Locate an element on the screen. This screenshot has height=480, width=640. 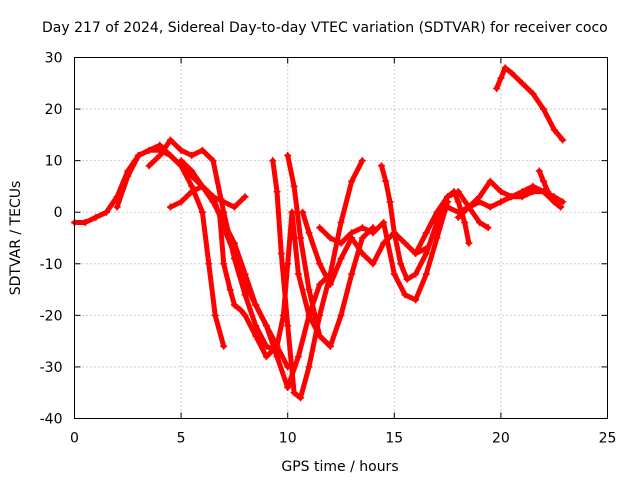
x-tick-labels: 0 5 10 15 20 25 is located at coordinates (343, 439).